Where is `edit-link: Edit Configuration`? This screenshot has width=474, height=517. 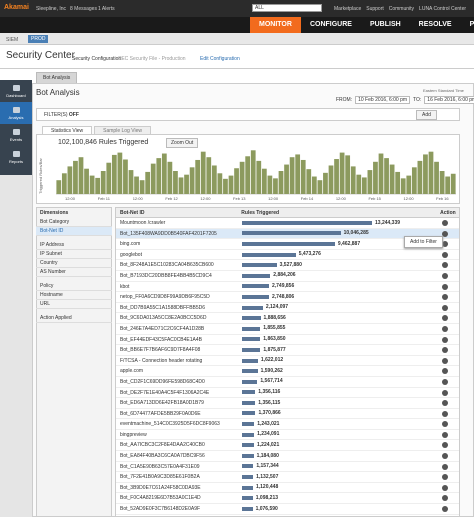
edit-link: Edit Configuration is located at coordinates (220, 59).